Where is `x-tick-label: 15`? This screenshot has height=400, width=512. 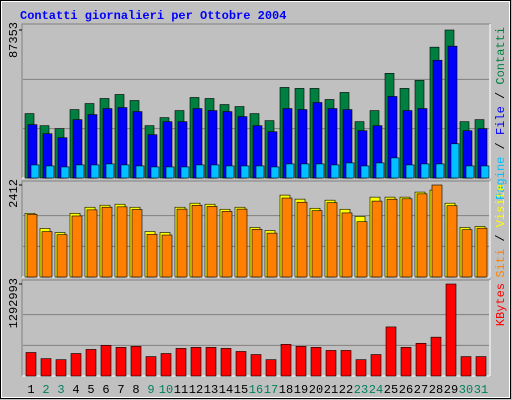
x-tick-label: 15 is located at coordinates (241, 390).